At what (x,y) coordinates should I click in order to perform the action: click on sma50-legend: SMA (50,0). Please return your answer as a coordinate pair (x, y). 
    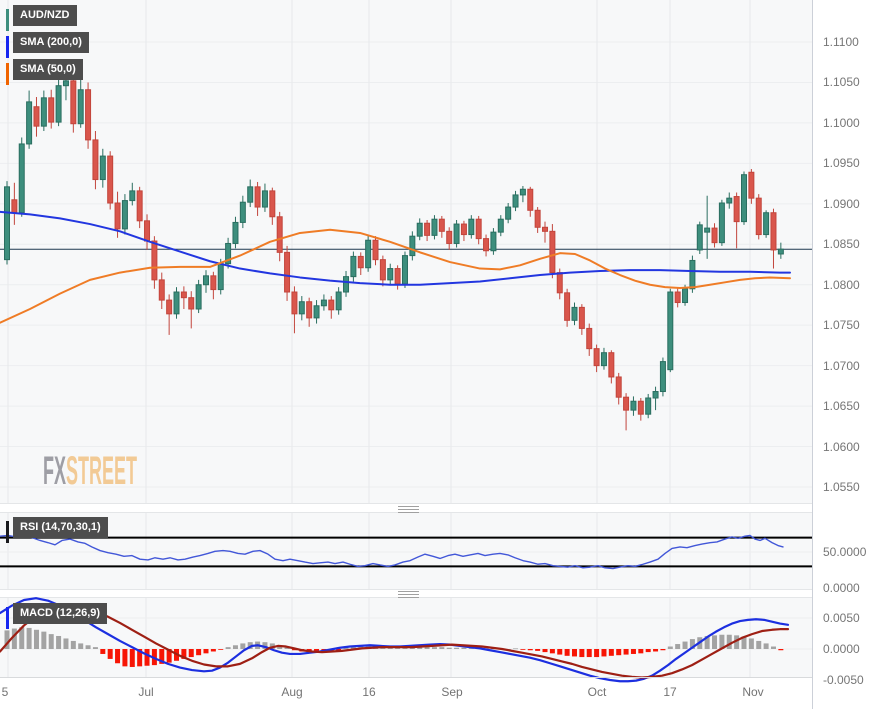
    Looking at the image, I should click on (48, 69).